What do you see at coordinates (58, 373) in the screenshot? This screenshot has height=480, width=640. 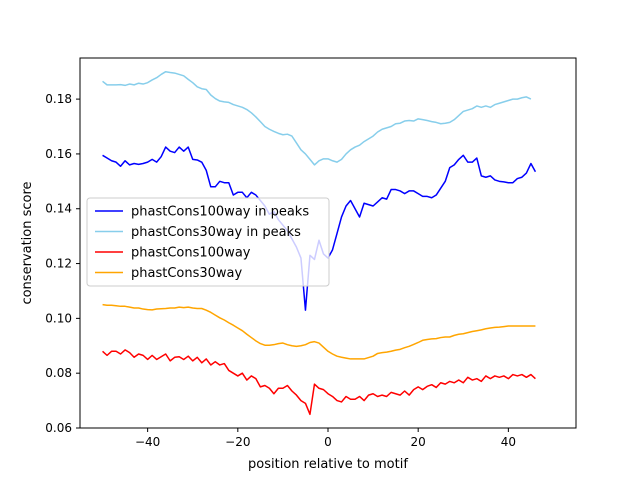 I see `y-tick-label: 0.08` at bounding box center [58, 373].